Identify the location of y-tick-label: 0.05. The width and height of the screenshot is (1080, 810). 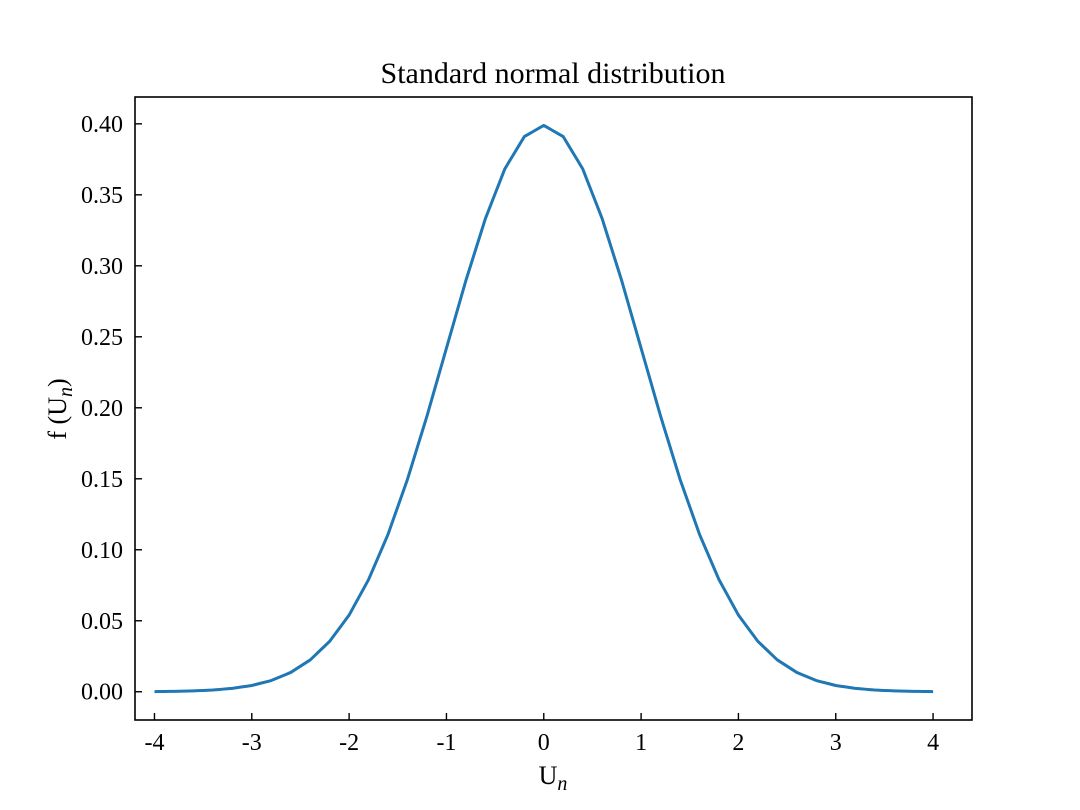
(102, 622).